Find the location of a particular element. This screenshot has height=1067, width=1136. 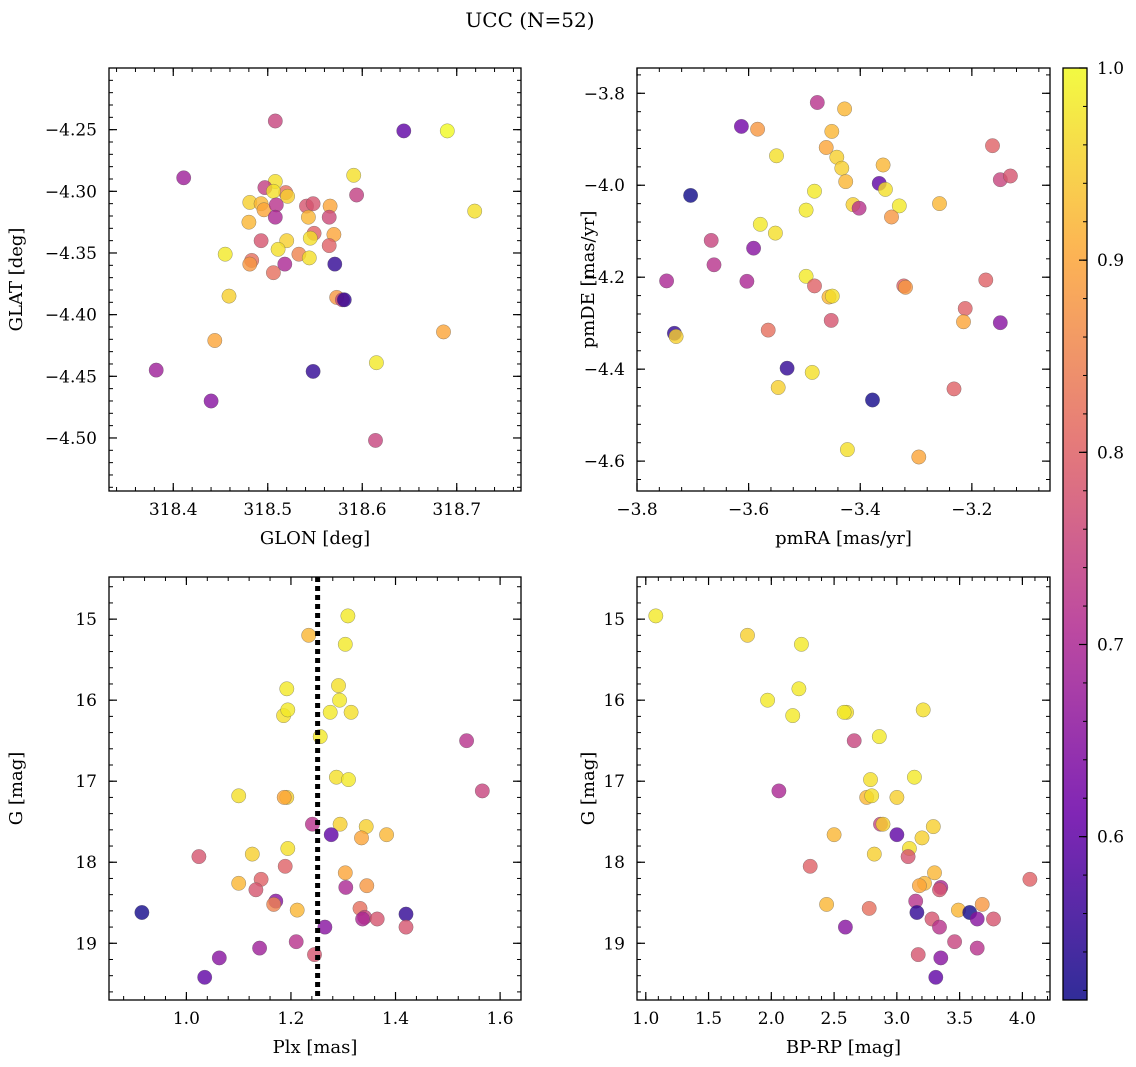

x-tick-label: 318.4 is located at coordinates (173, 510).